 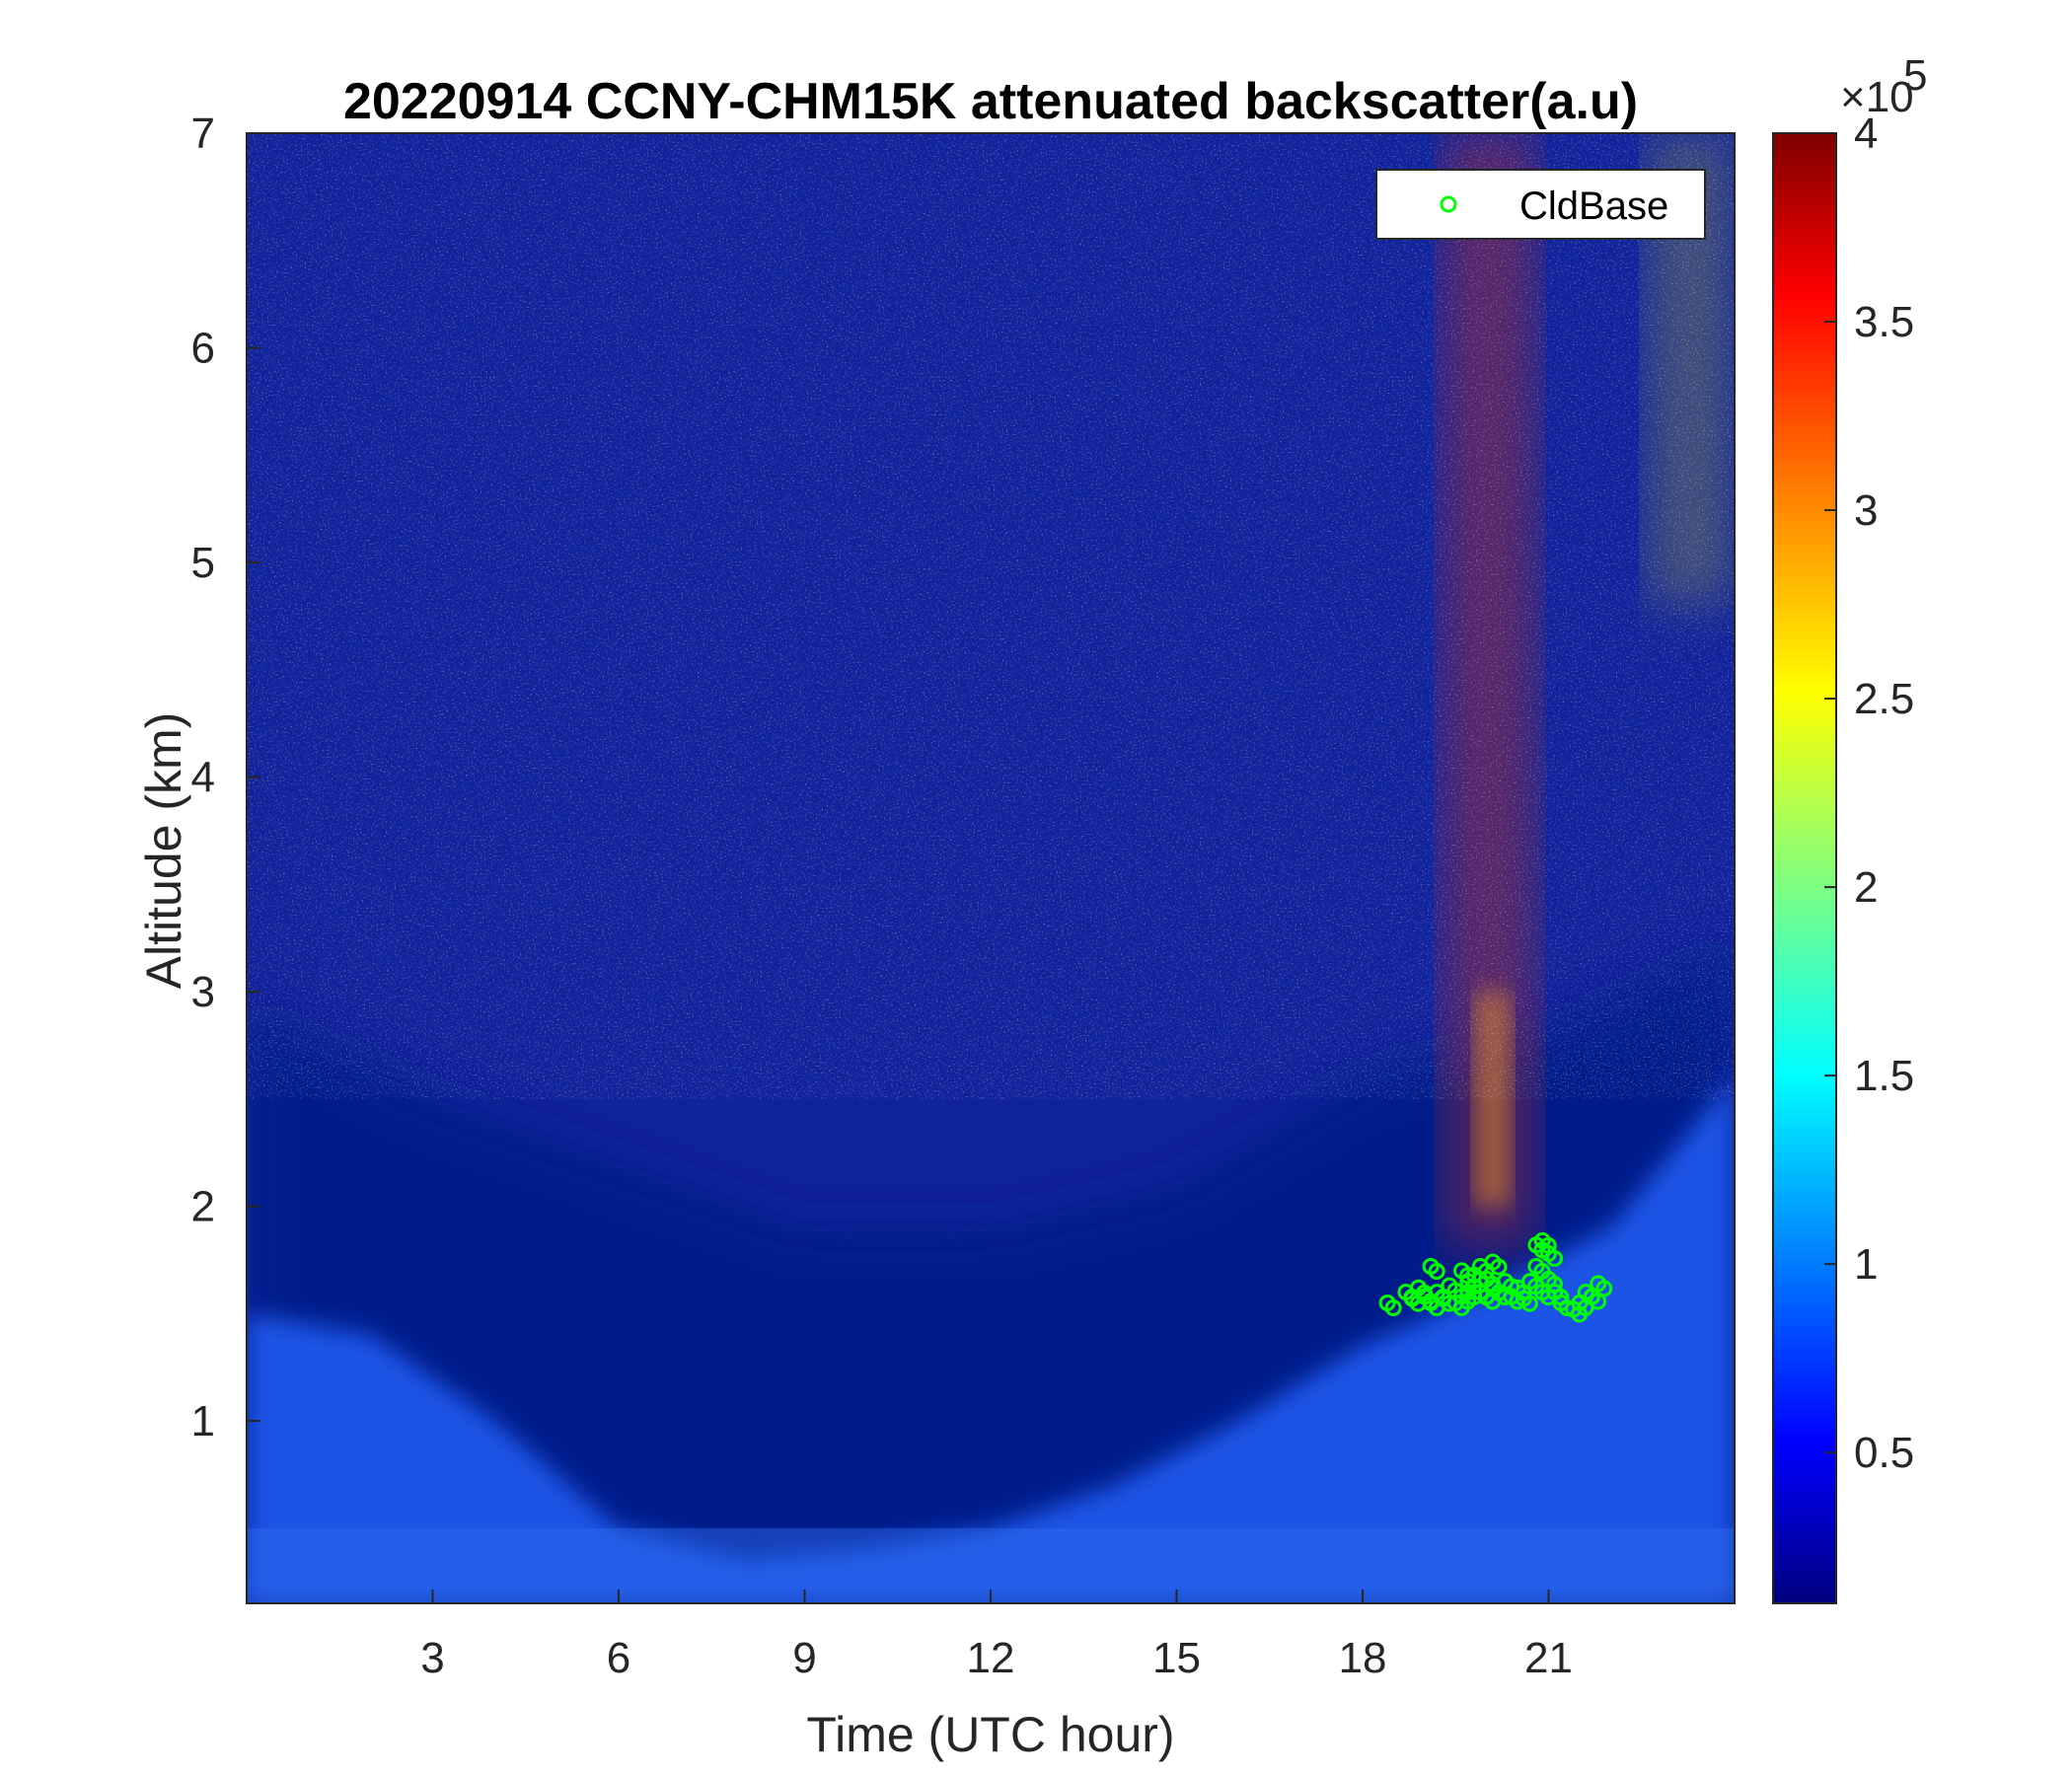 What do you see at coordinates (226, 777) in the screenshot?
I see `y-axis: 1 2 3 4 5 6 7` at bounding box center [226, 777].